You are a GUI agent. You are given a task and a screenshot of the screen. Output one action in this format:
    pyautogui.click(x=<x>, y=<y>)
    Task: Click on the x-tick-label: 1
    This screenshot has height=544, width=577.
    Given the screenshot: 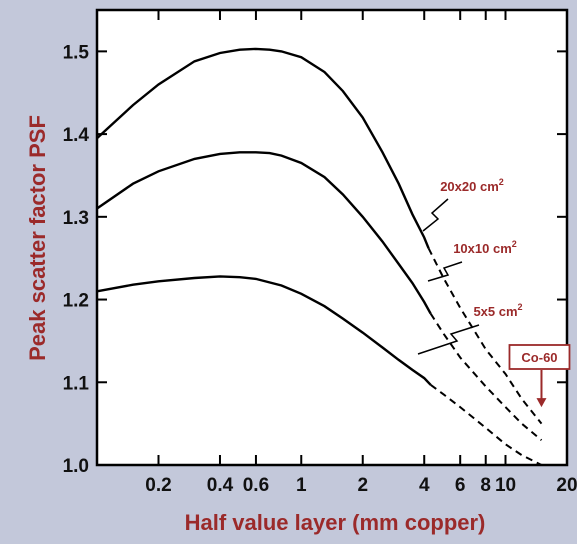 What is the action you would take?
    pyautogui.click(x=301, y=485)
    